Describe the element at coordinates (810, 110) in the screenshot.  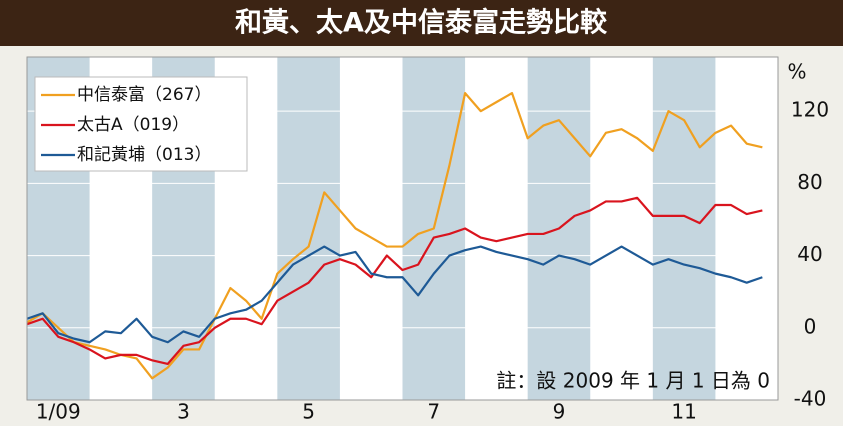
I see `y-tick-label: 120` at that location.